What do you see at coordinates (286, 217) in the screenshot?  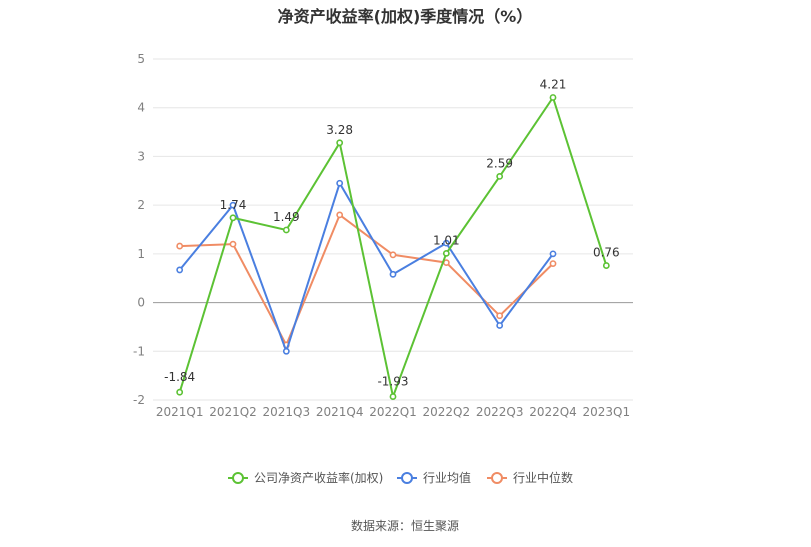 I see `data-label: 1.49` at bounding box center [286, 217].